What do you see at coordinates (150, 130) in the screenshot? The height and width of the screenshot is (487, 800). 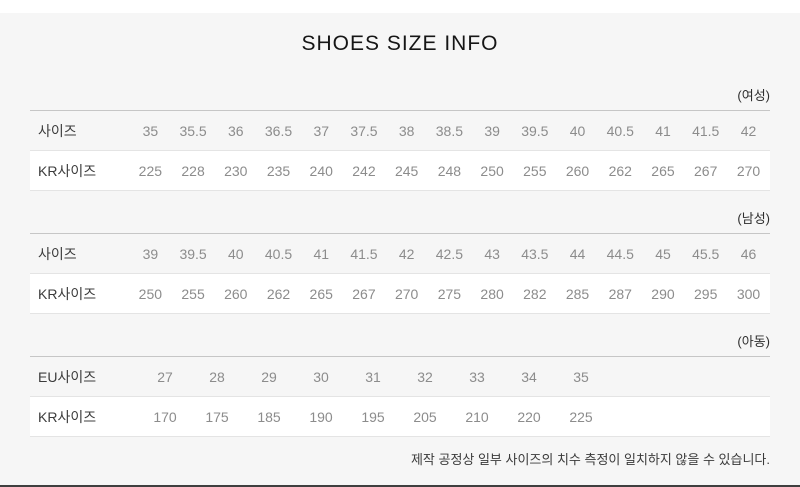 I see `size-value: 35` at bounding box center [150, 130].